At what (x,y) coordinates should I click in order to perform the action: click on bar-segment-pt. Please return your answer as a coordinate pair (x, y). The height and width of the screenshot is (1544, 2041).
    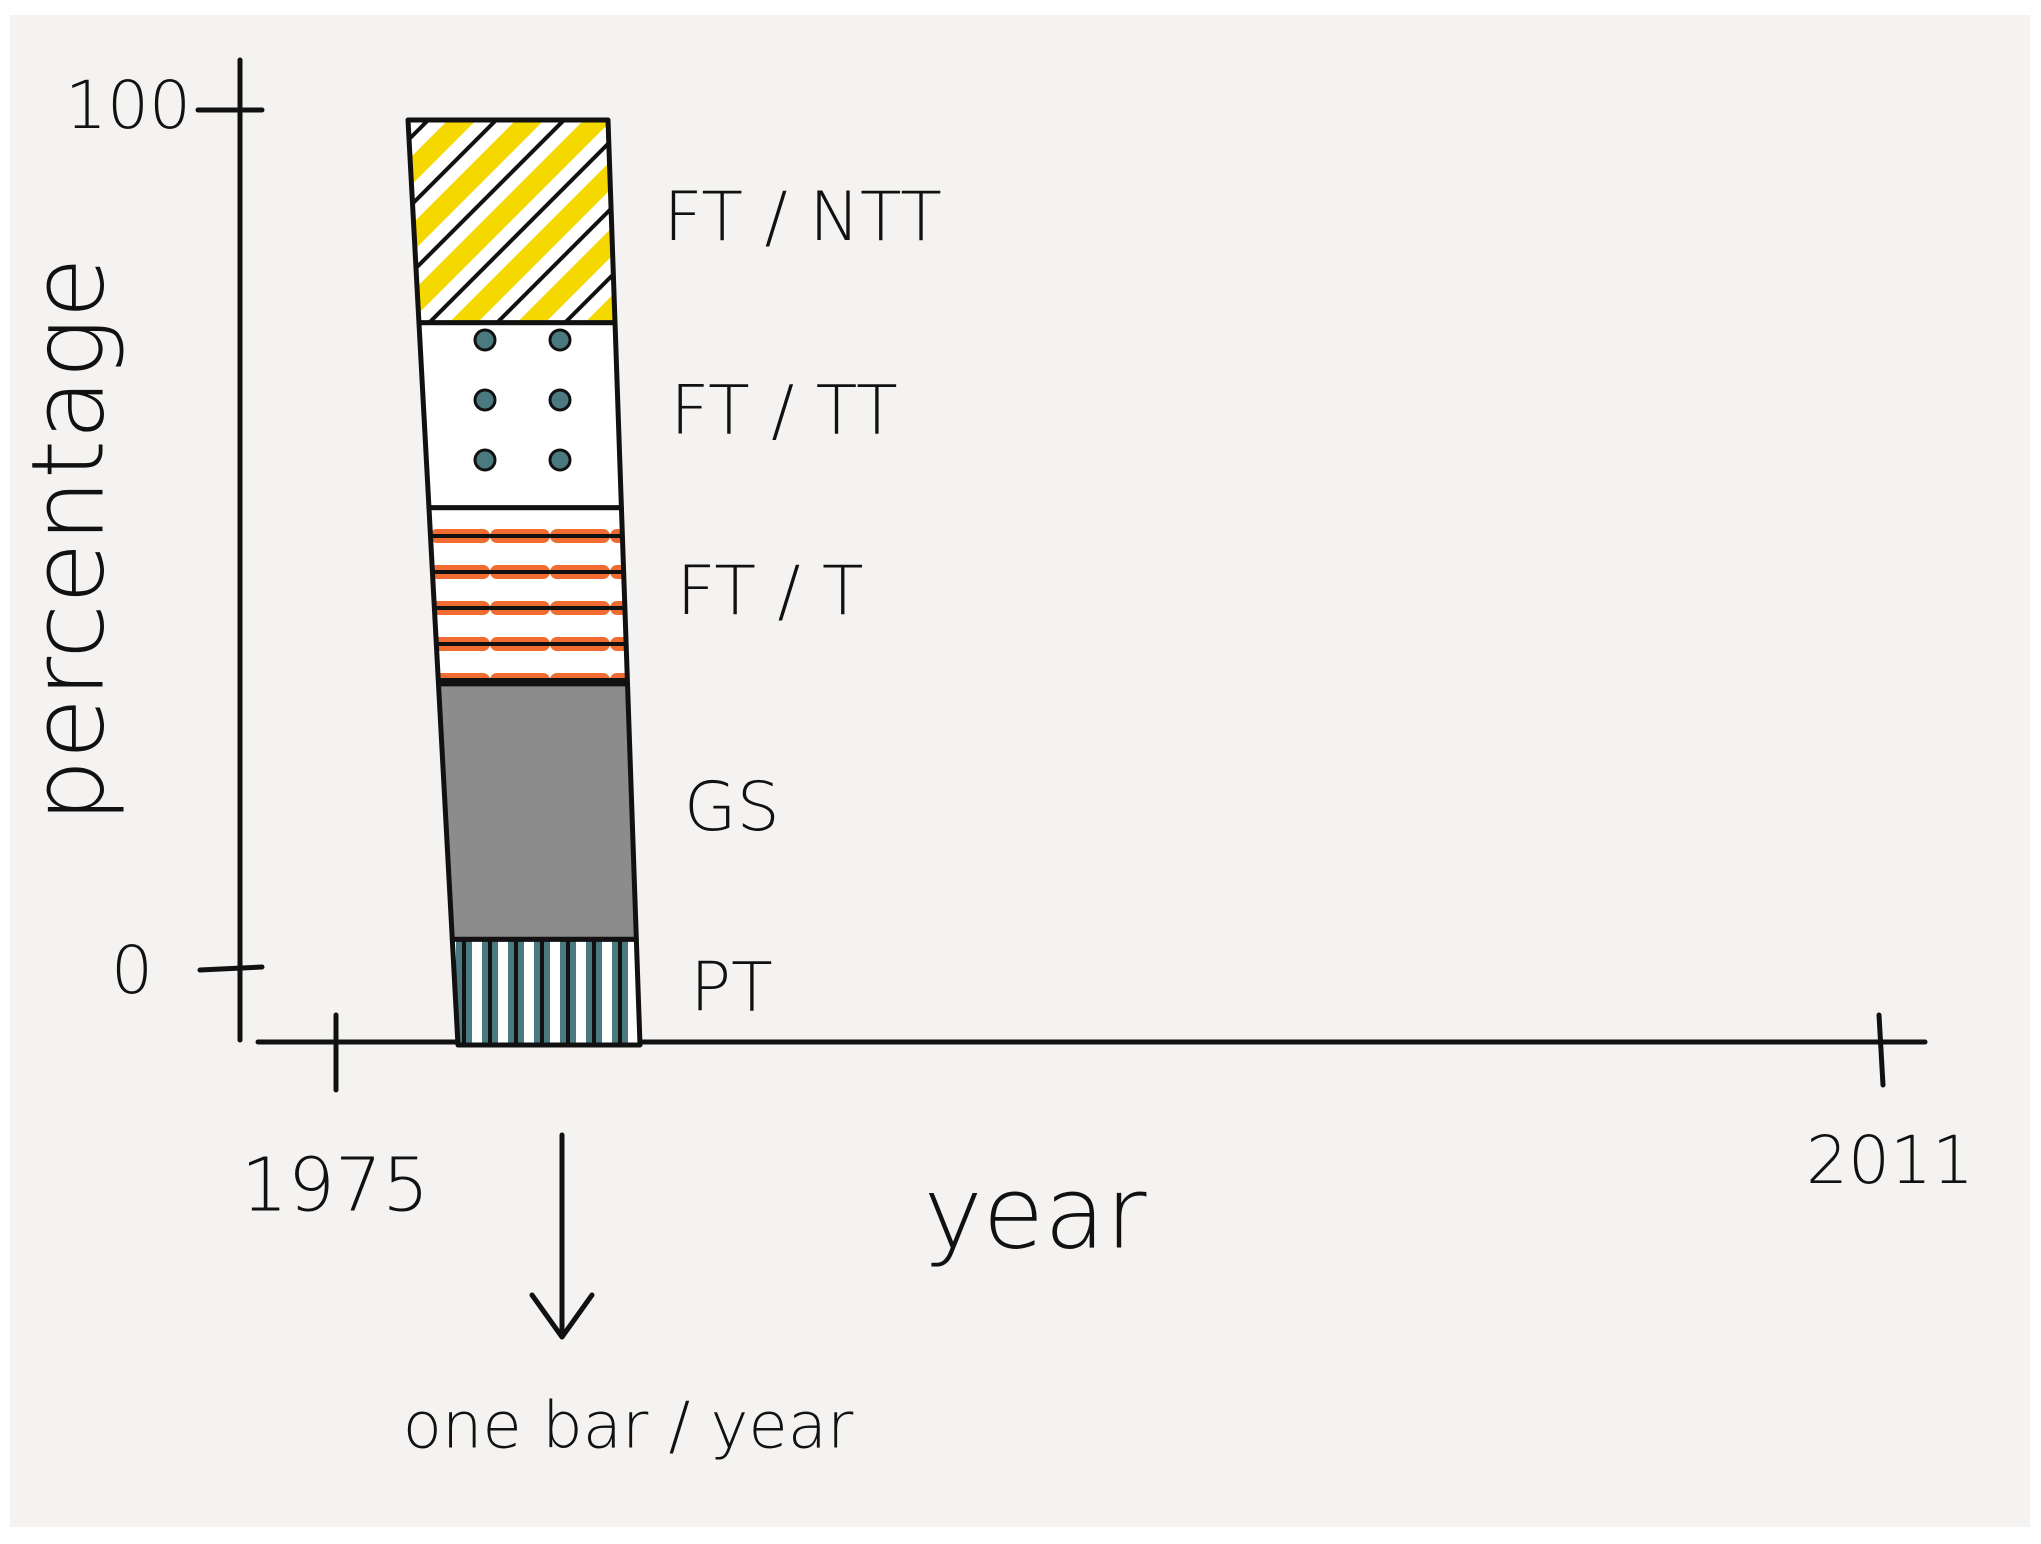
    Looking at the image, I should click on (546, 992).